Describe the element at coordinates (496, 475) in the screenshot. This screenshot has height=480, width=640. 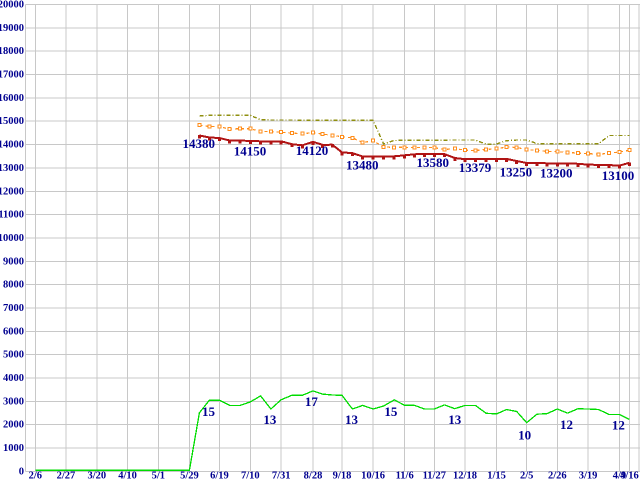
I see `svg-text: 1/15` at that location.